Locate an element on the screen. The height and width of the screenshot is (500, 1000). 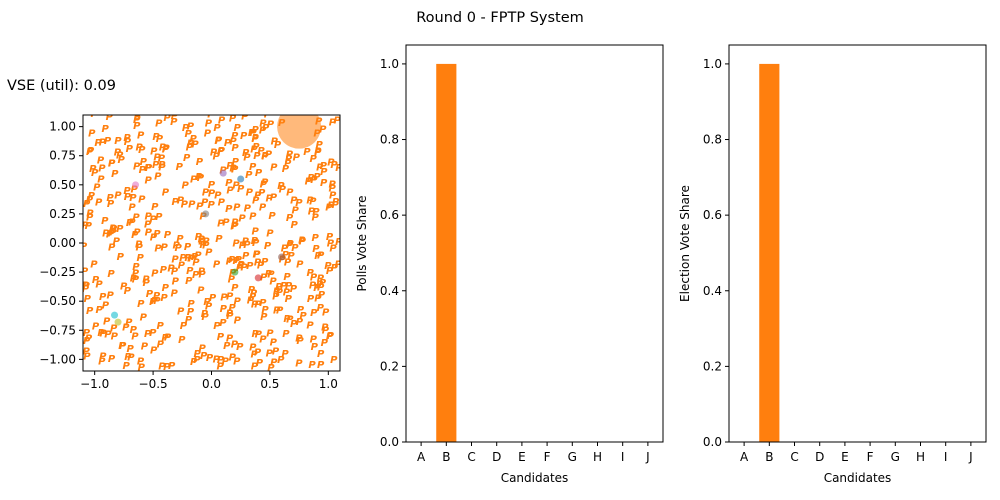
x-axis-label: Candidates is located at coordinates (858, 478).